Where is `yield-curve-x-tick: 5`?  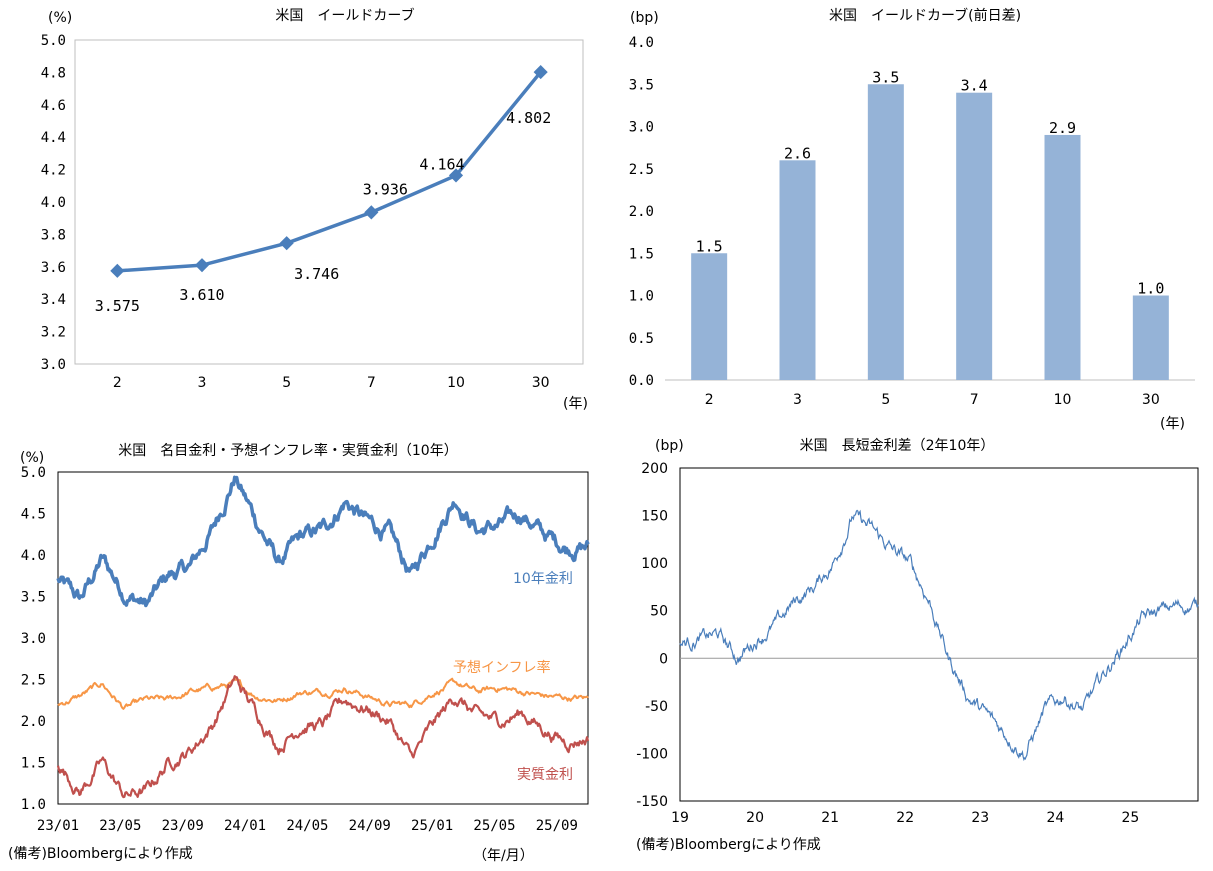
yield-curve-x-tick: 5 is located at coordinates (286, 383).